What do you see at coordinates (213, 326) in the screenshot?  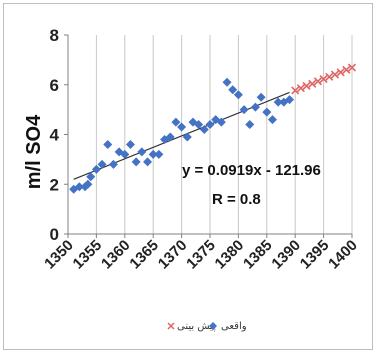 I see `legend-marker-observed` at bounding box center [213, 326].